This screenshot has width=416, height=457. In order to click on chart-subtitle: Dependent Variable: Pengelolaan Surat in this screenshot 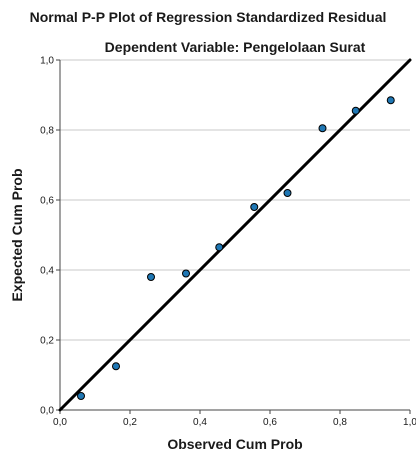, I will do `click(235, 47)`.